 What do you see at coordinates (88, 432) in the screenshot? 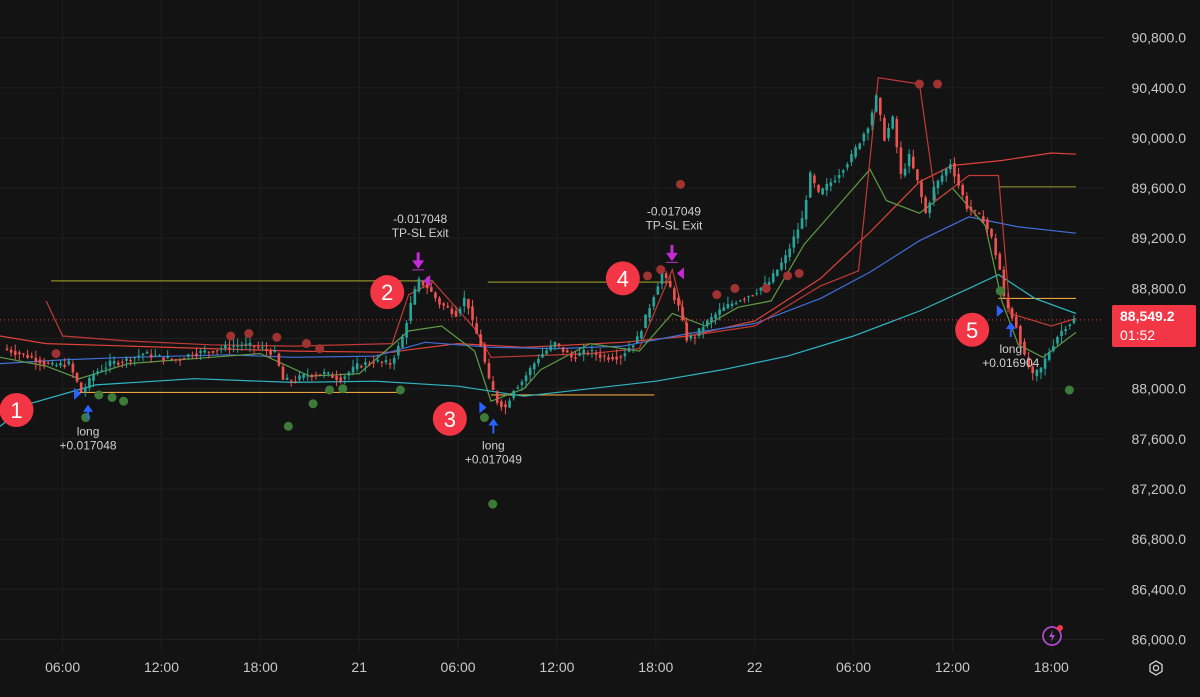
I see `trade-label: long` at bounding box center [88, 432].